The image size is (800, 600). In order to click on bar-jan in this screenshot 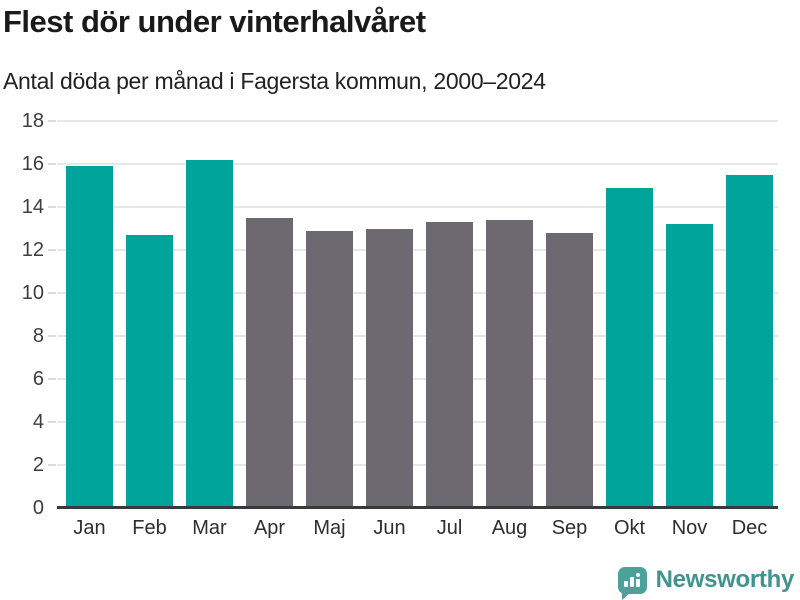, I will do `click(89, 337)`.